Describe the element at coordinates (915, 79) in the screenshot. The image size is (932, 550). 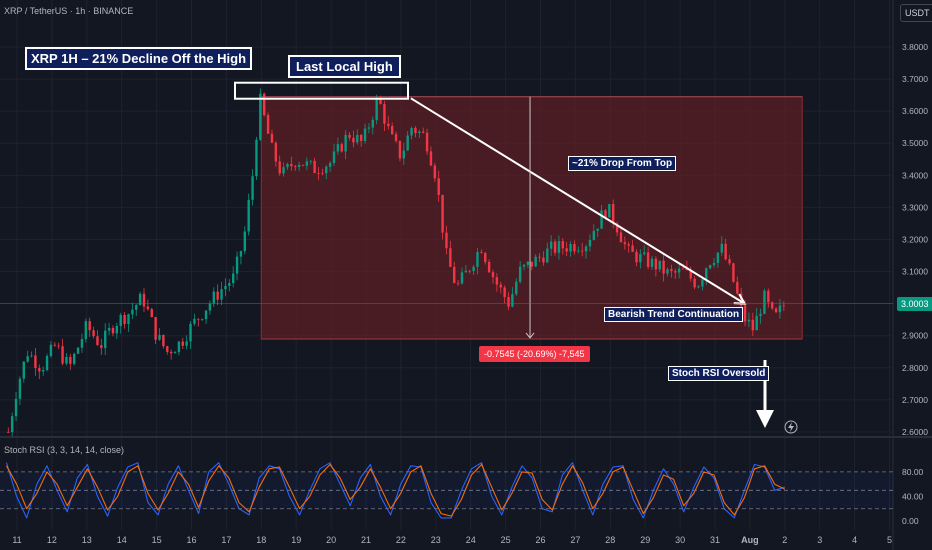
I see `price-tick-label: 3.7000` at that location.